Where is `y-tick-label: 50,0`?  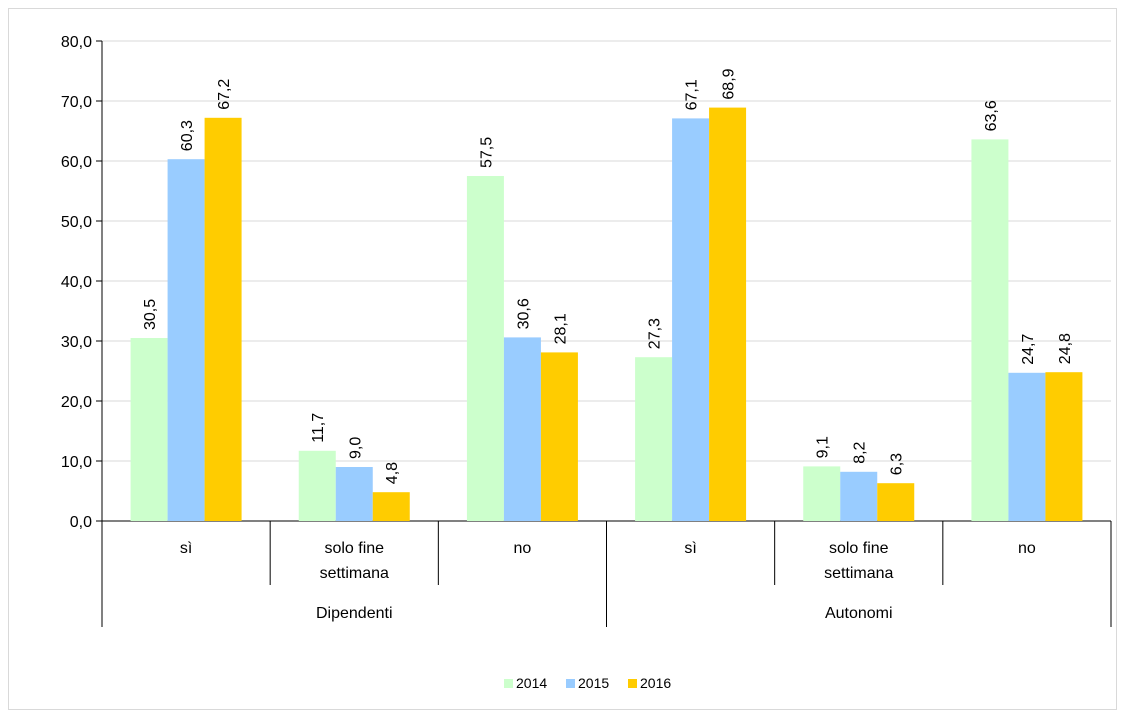
y-tick-label: 50,0 is located at coordinates (76, 222).